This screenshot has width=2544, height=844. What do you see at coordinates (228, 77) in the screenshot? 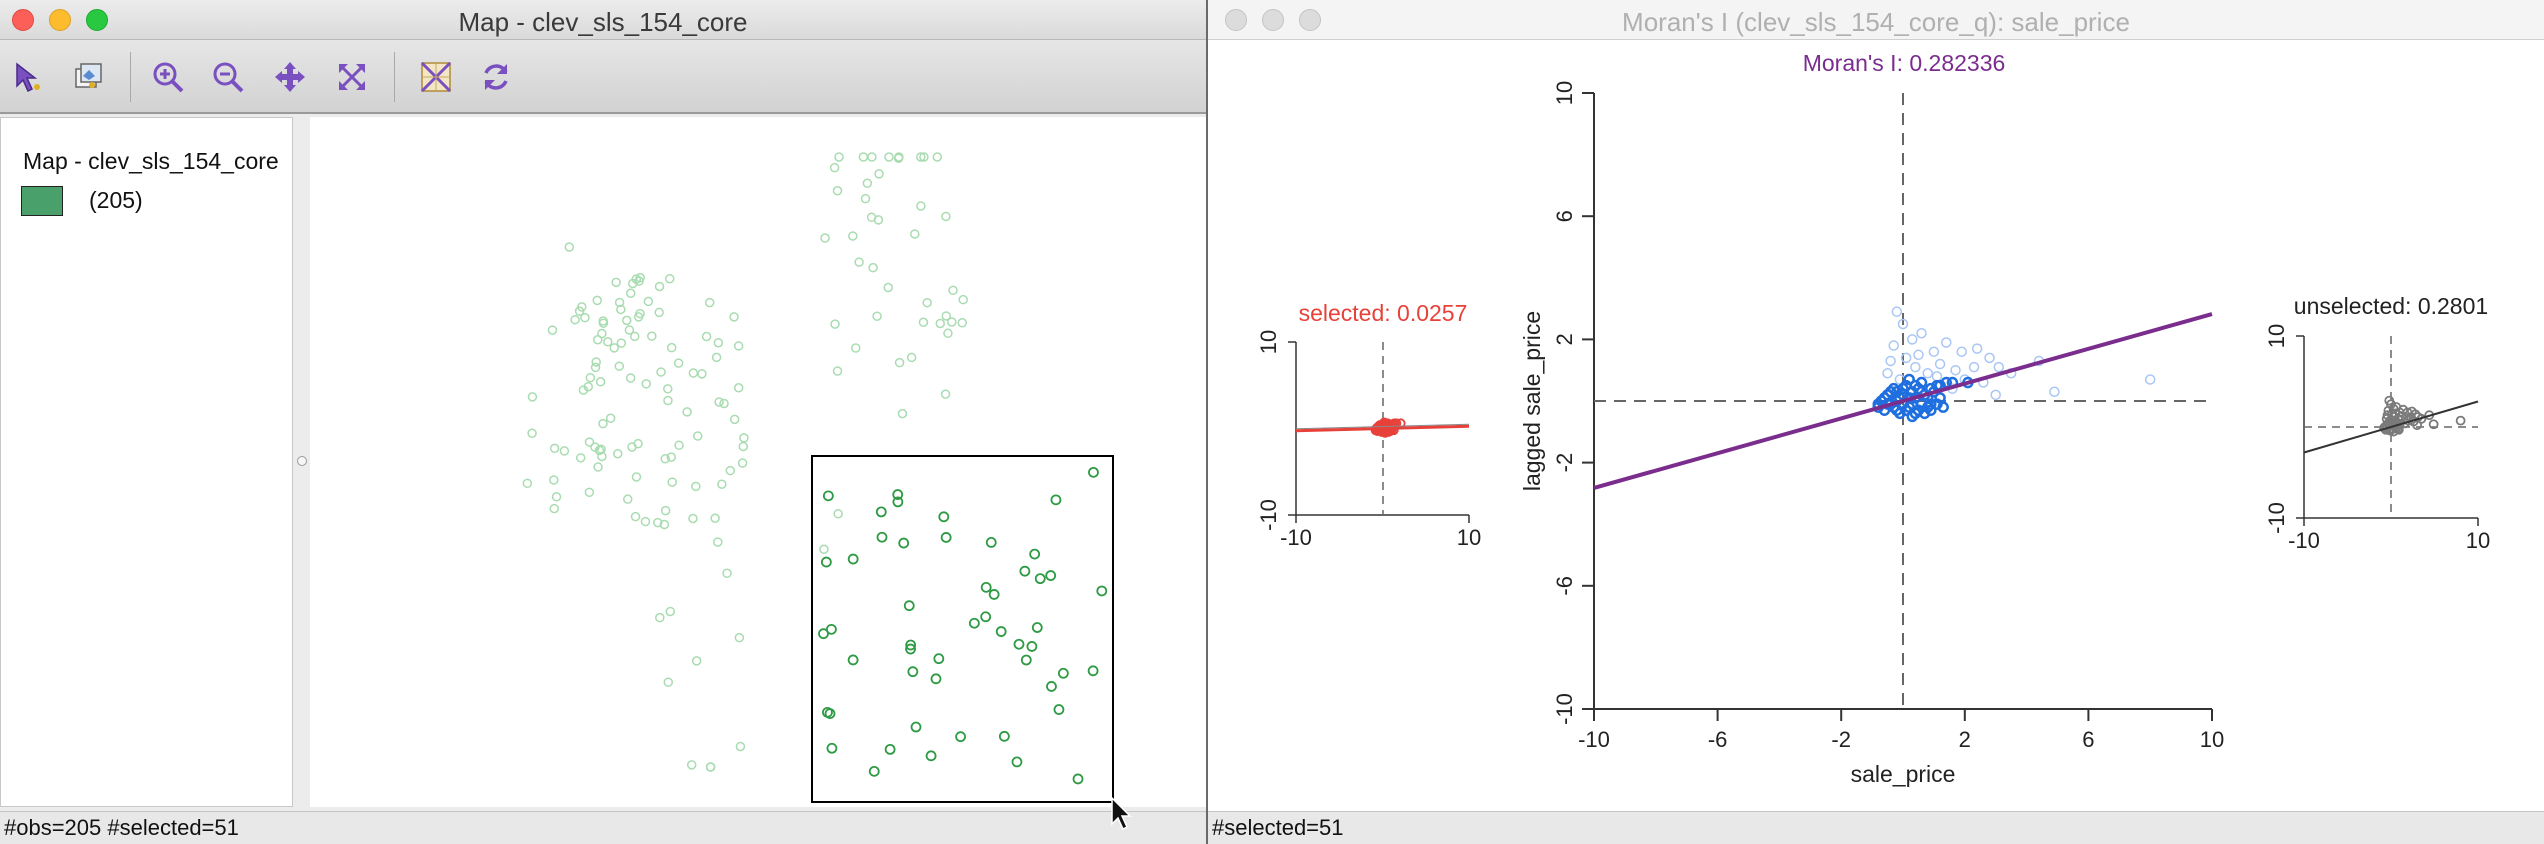
I see `zoom-out-icon` at bounding box center [228, 77].